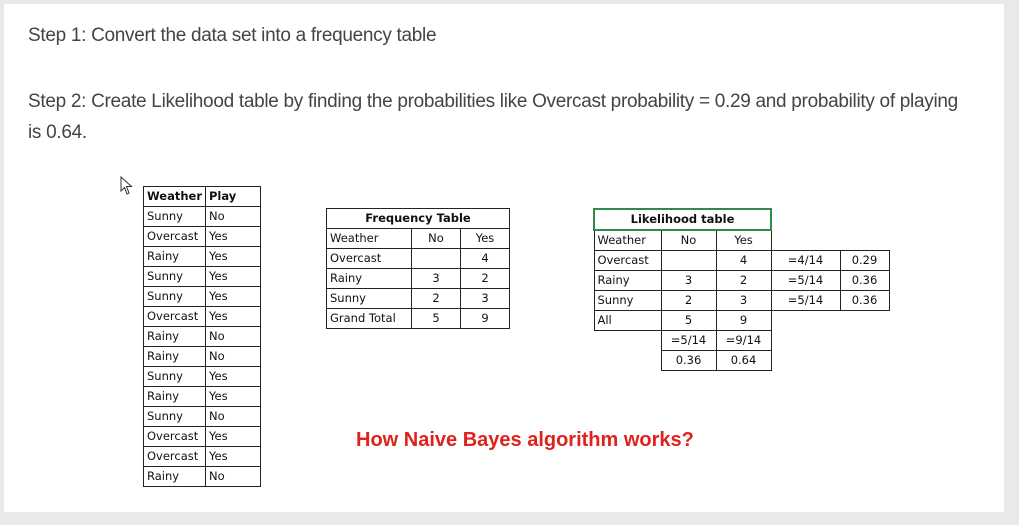  What do you see at coordinates (682, 219) in the screenshot?
I see `table-title: Likelihood table` at bounding box center [682, 219].